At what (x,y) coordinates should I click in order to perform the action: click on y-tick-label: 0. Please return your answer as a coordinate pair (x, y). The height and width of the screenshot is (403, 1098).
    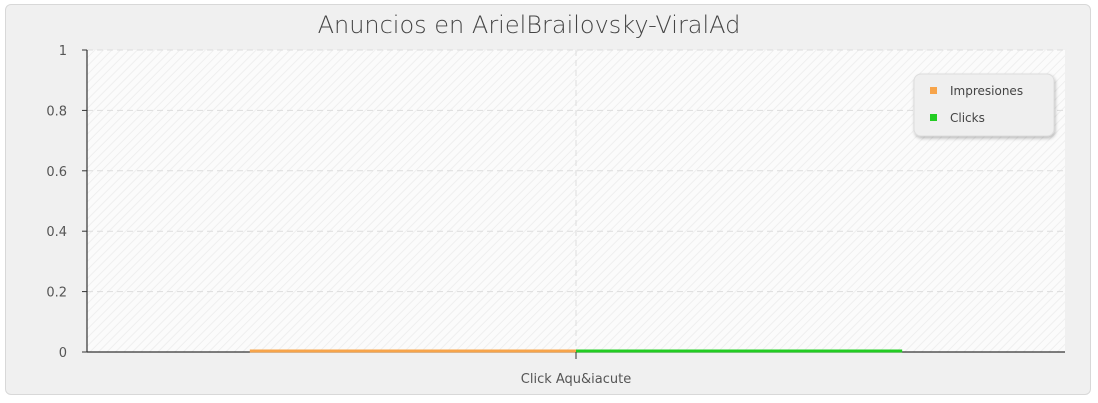
    Looking at the image, I should click on (63, 353).